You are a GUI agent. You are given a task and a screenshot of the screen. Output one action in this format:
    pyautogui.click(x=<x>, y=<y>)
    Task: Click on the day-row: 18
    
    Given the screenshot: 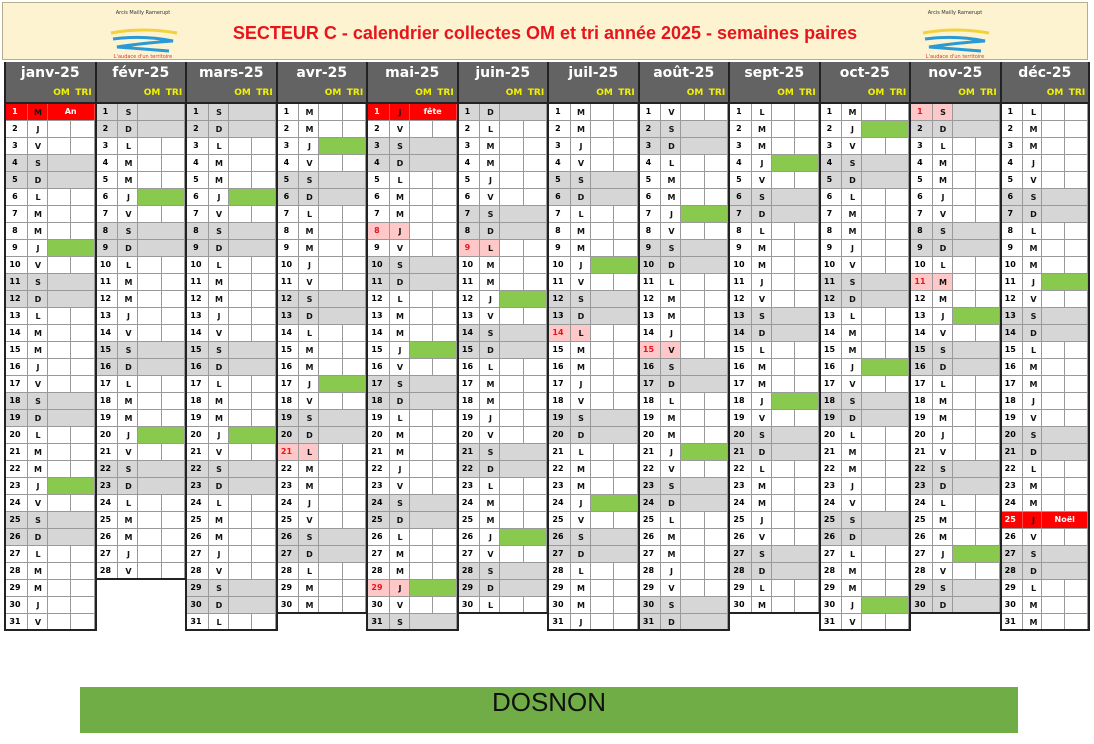 What is the action you would take?
    pyautogui.click(x=774, y=401)
    